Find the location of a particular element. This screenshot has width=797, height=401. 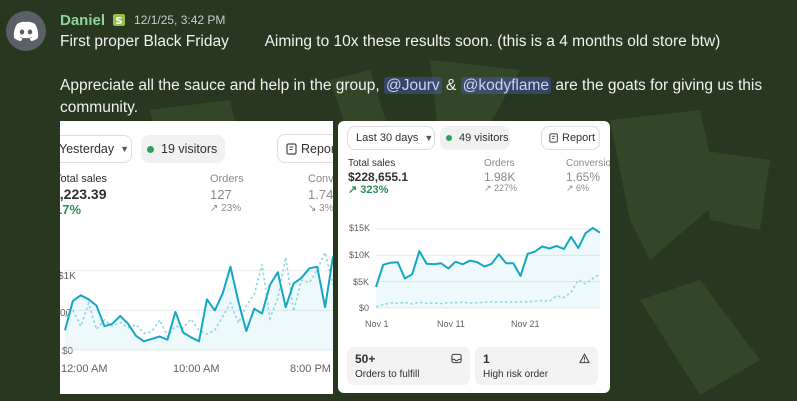

visitors-label: 19 visitors is located at coordinates (189, 149).